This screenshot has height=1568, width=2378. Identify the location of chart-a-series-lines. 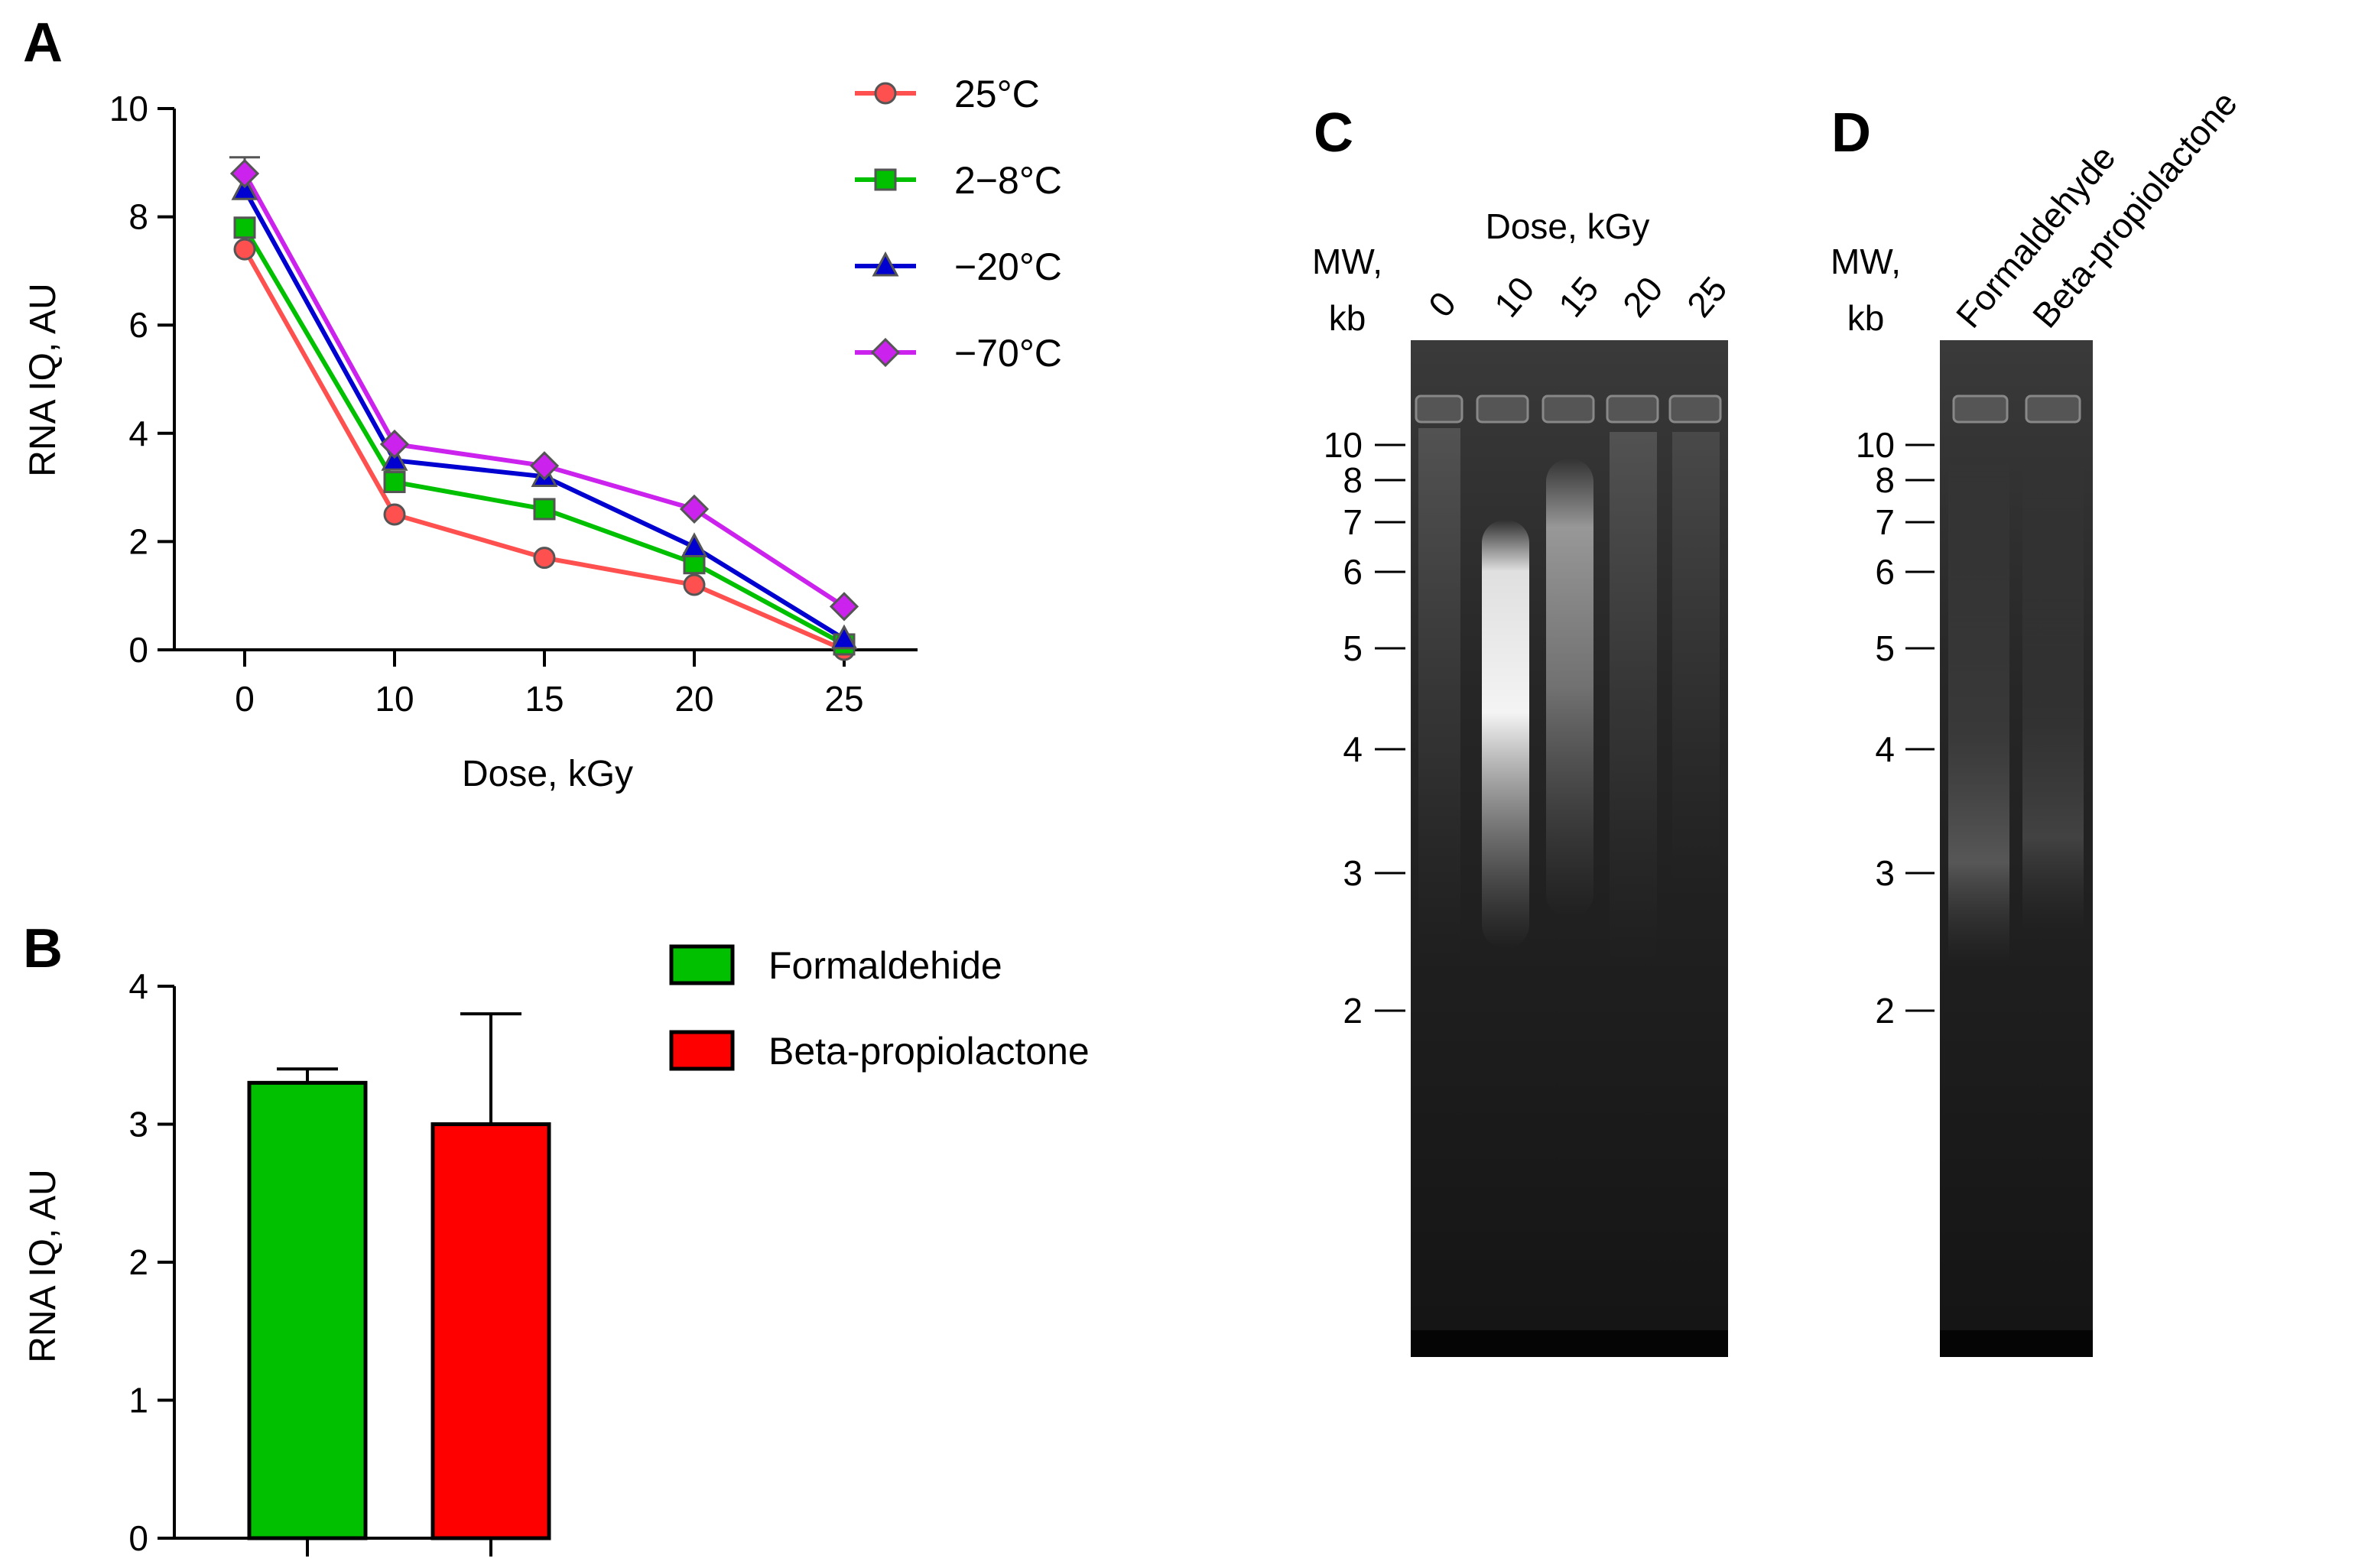
(544, 412).